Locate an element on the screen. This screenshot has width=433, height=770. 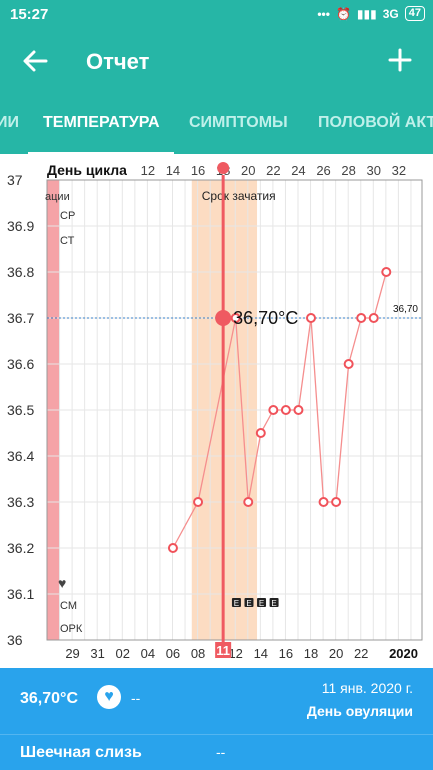
summary-date: 11 янв. 2020 г. is located at coordinates (367, 688).